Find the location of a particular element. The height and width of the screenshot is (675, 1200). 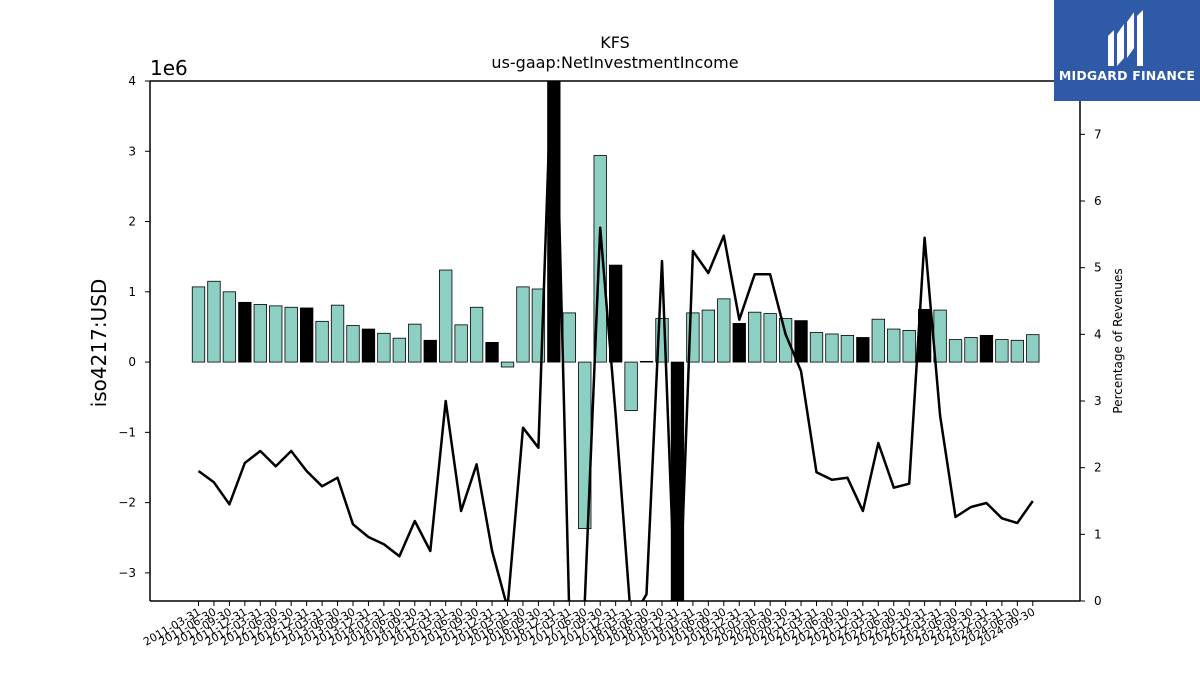

right-tick-label: 3 is located at coordinates (1098, 401).